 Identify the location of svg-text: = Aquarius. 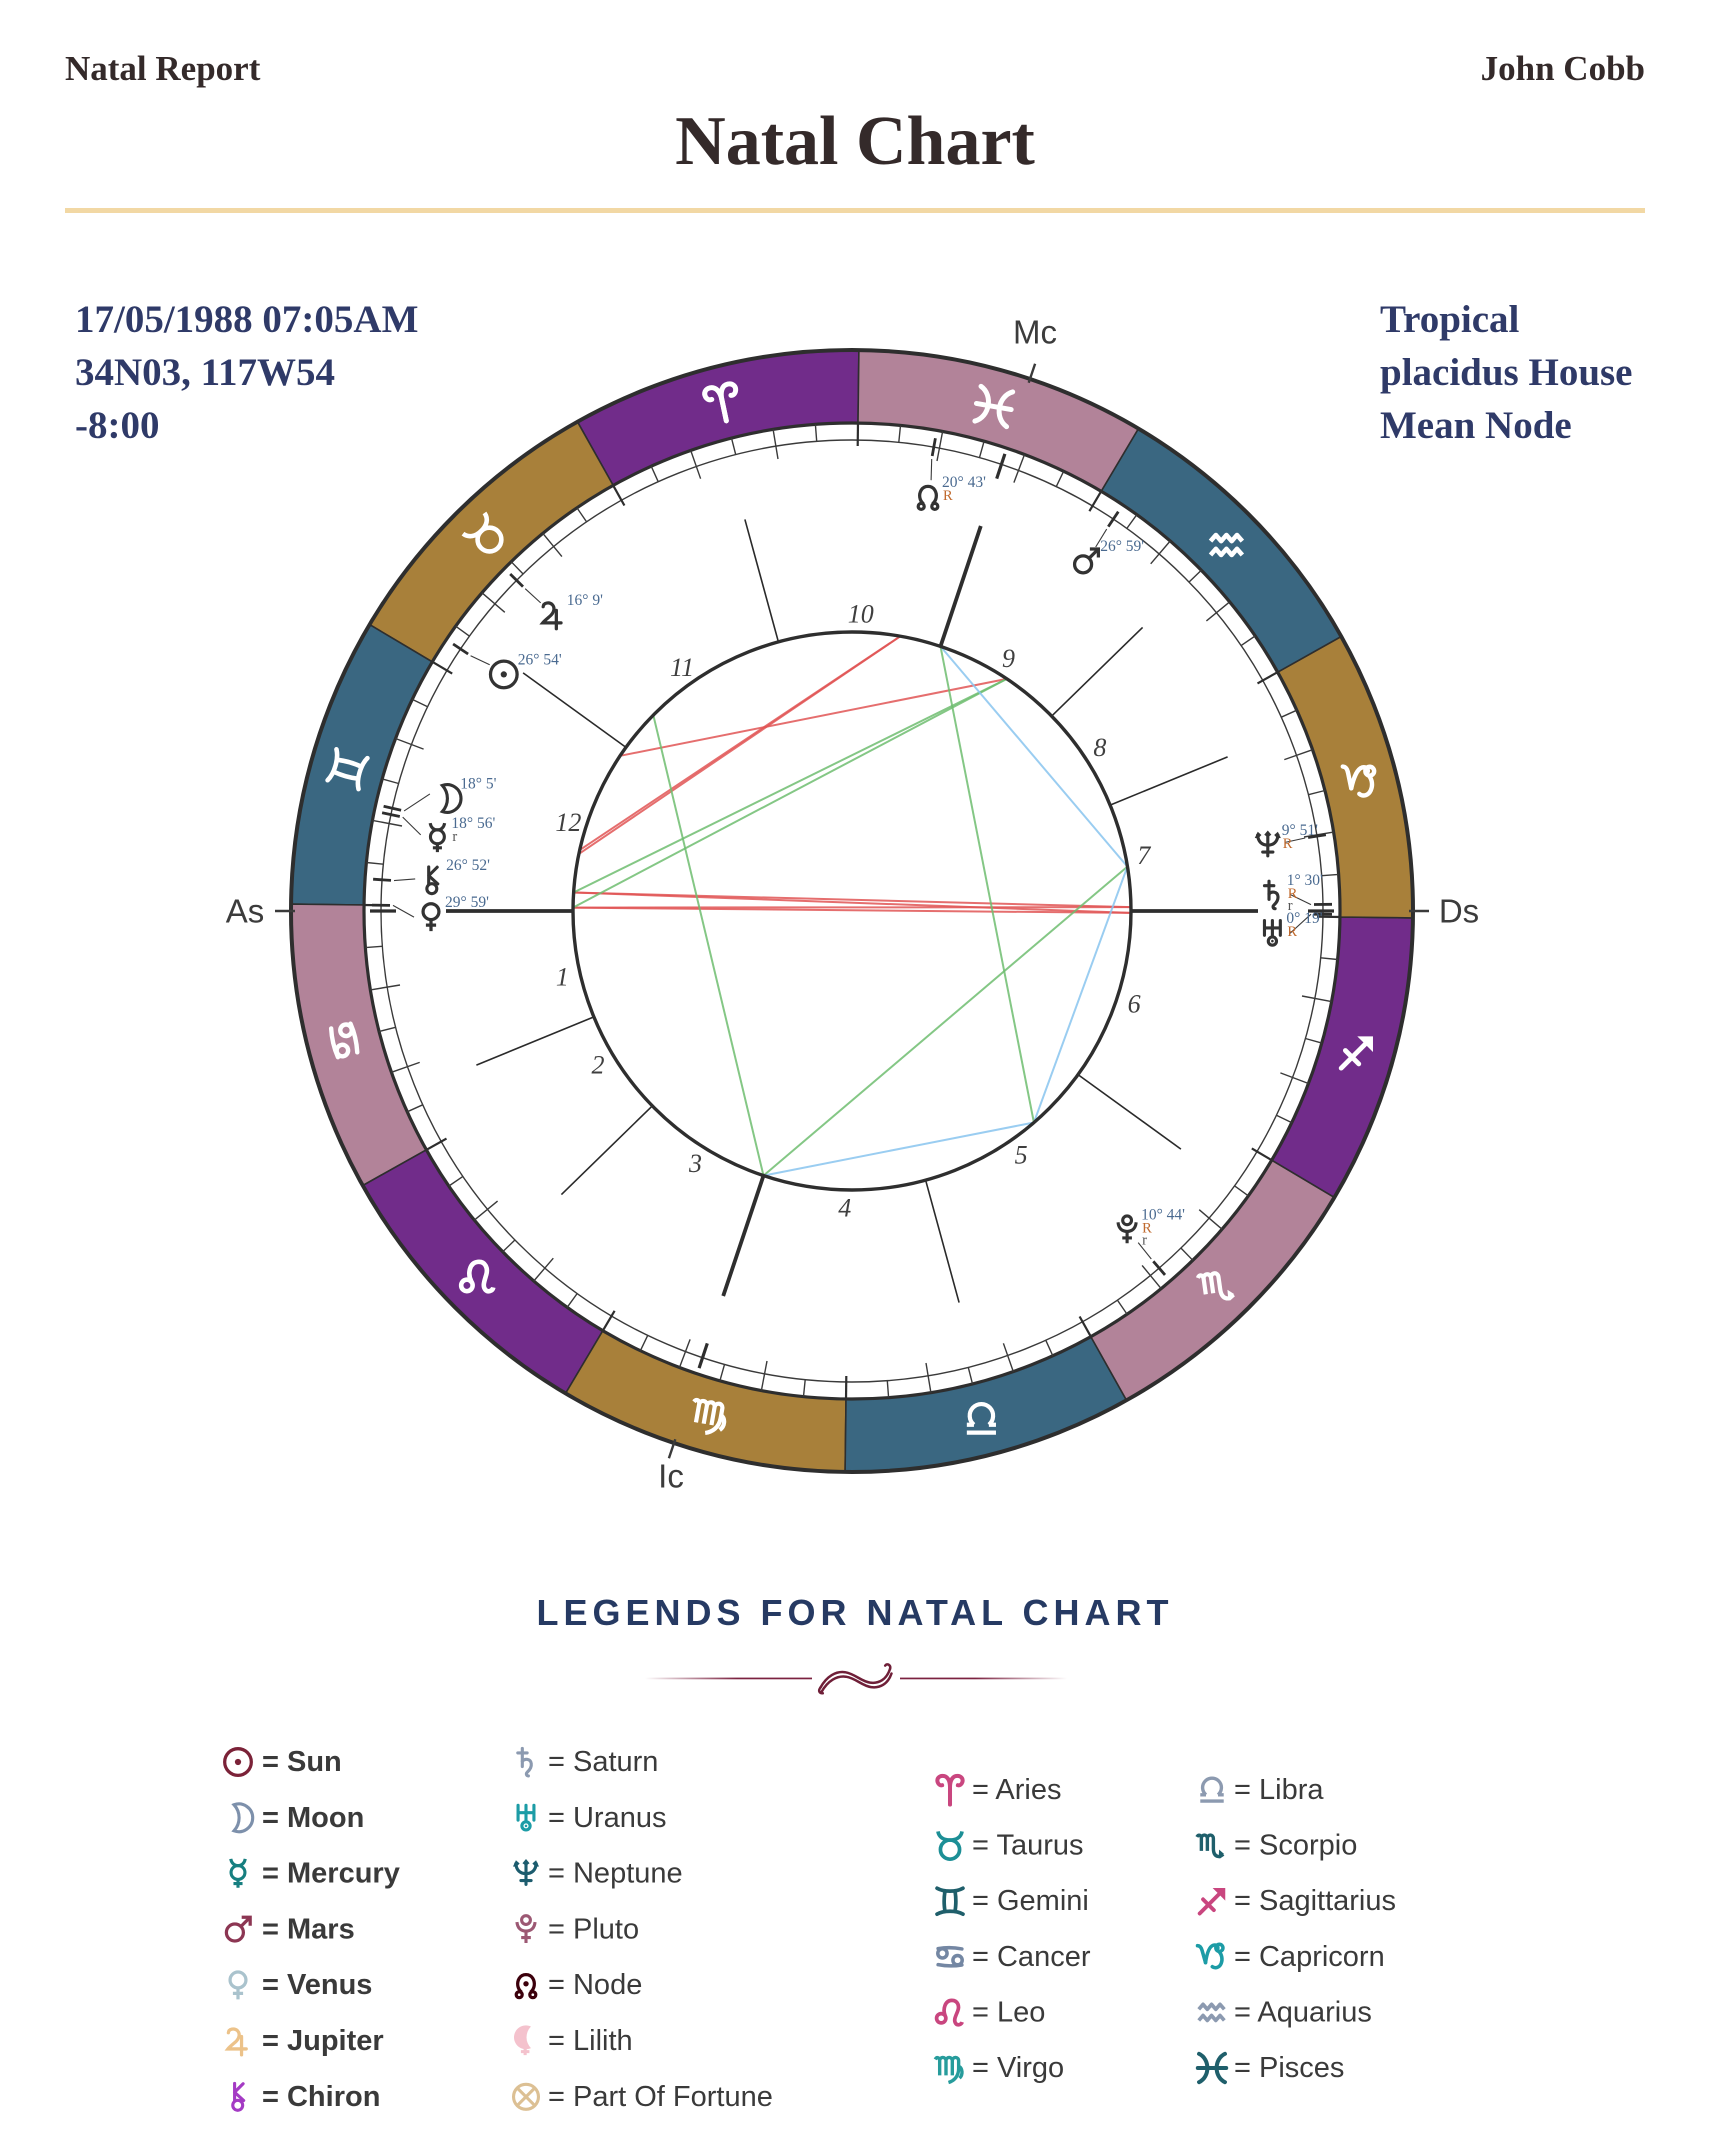
(1303, 2012).